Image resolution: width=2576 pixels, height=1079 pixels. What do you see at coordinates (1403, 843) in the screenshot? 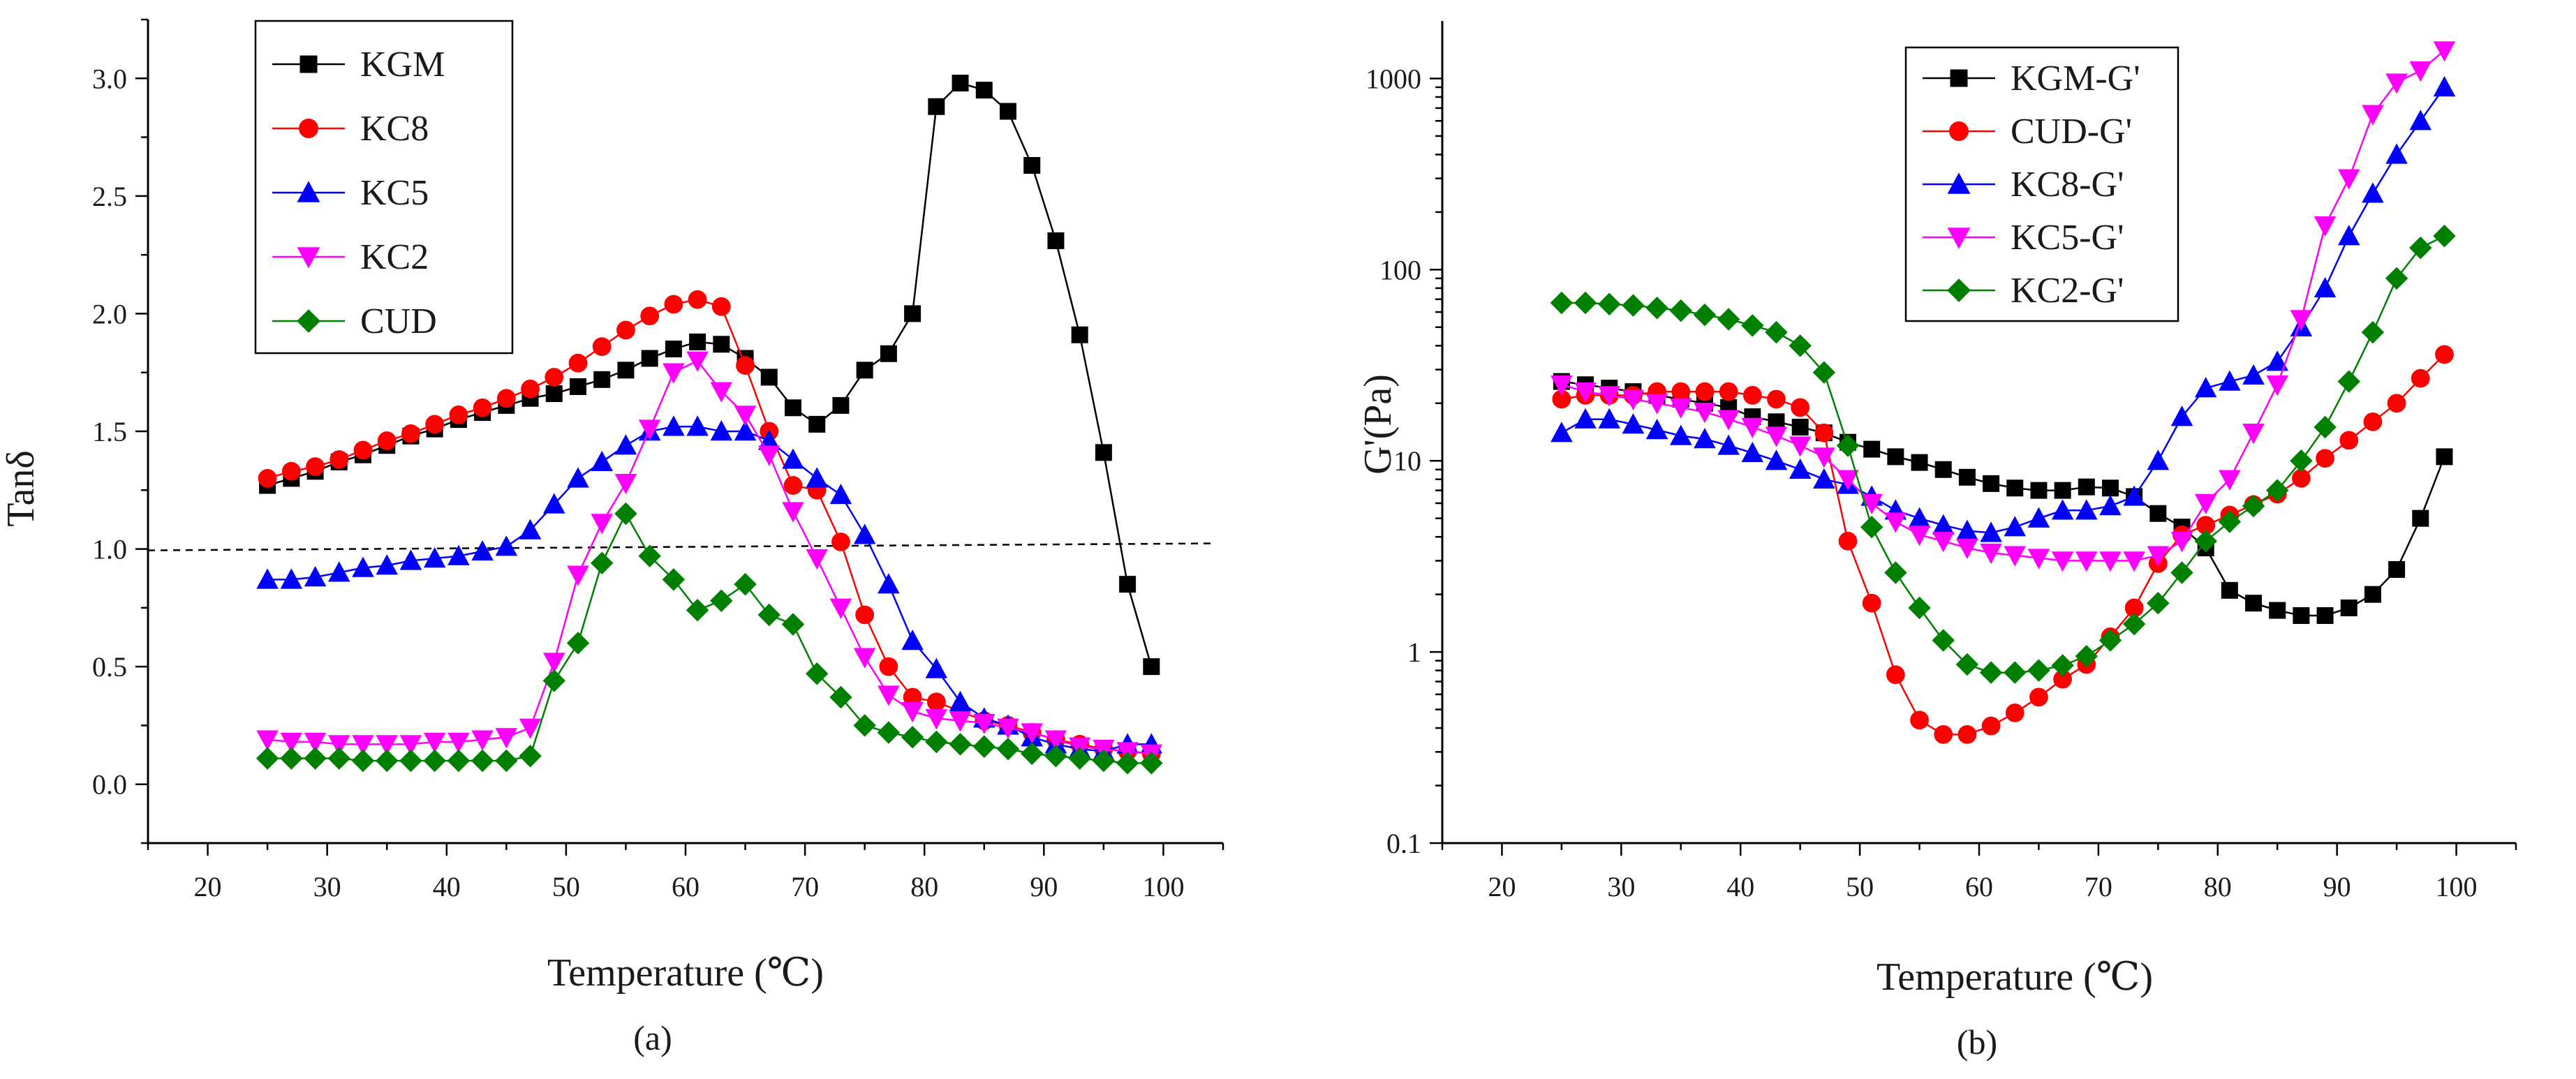
I see `y-tick-label: 0.1` at bounding box center [1403, 843].